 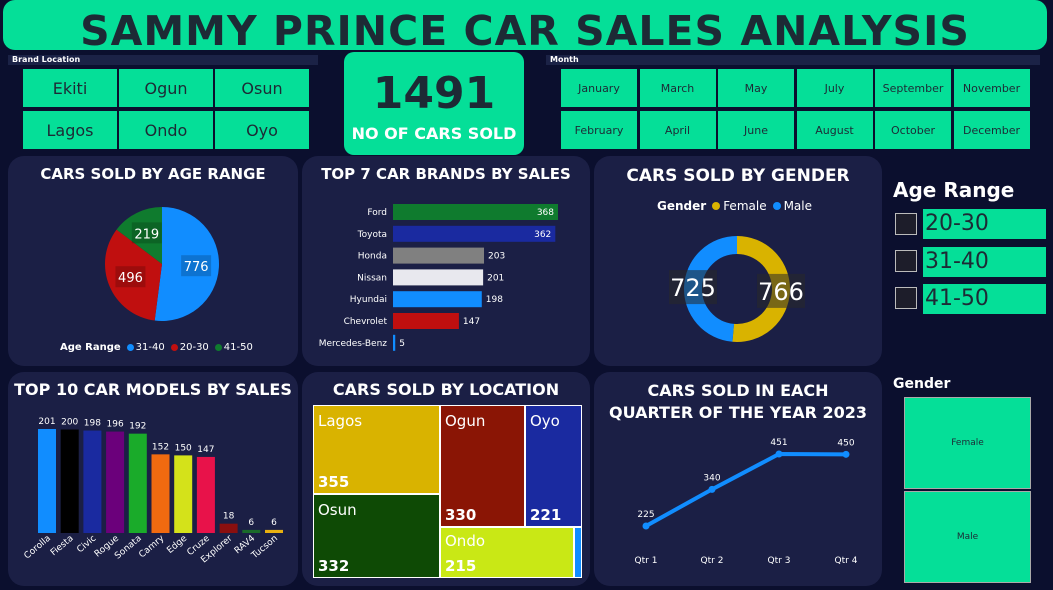 What do you see at coordinates (984, 262) in the screenshot?
I see `age-option-31-40: 31-40` at bounding box center [984, 262].